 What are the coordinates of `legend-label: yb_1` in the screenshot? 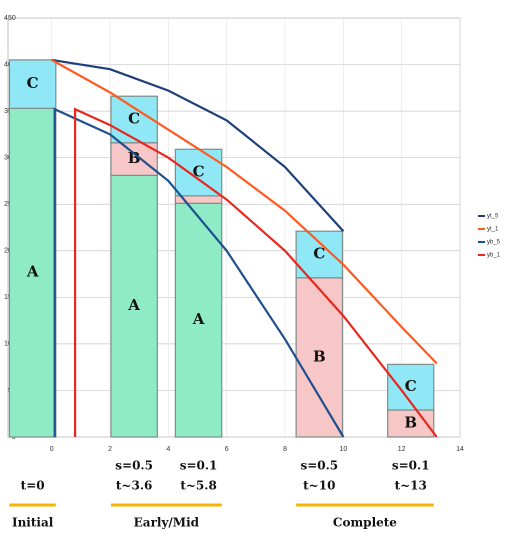 It's located at (494, 256).